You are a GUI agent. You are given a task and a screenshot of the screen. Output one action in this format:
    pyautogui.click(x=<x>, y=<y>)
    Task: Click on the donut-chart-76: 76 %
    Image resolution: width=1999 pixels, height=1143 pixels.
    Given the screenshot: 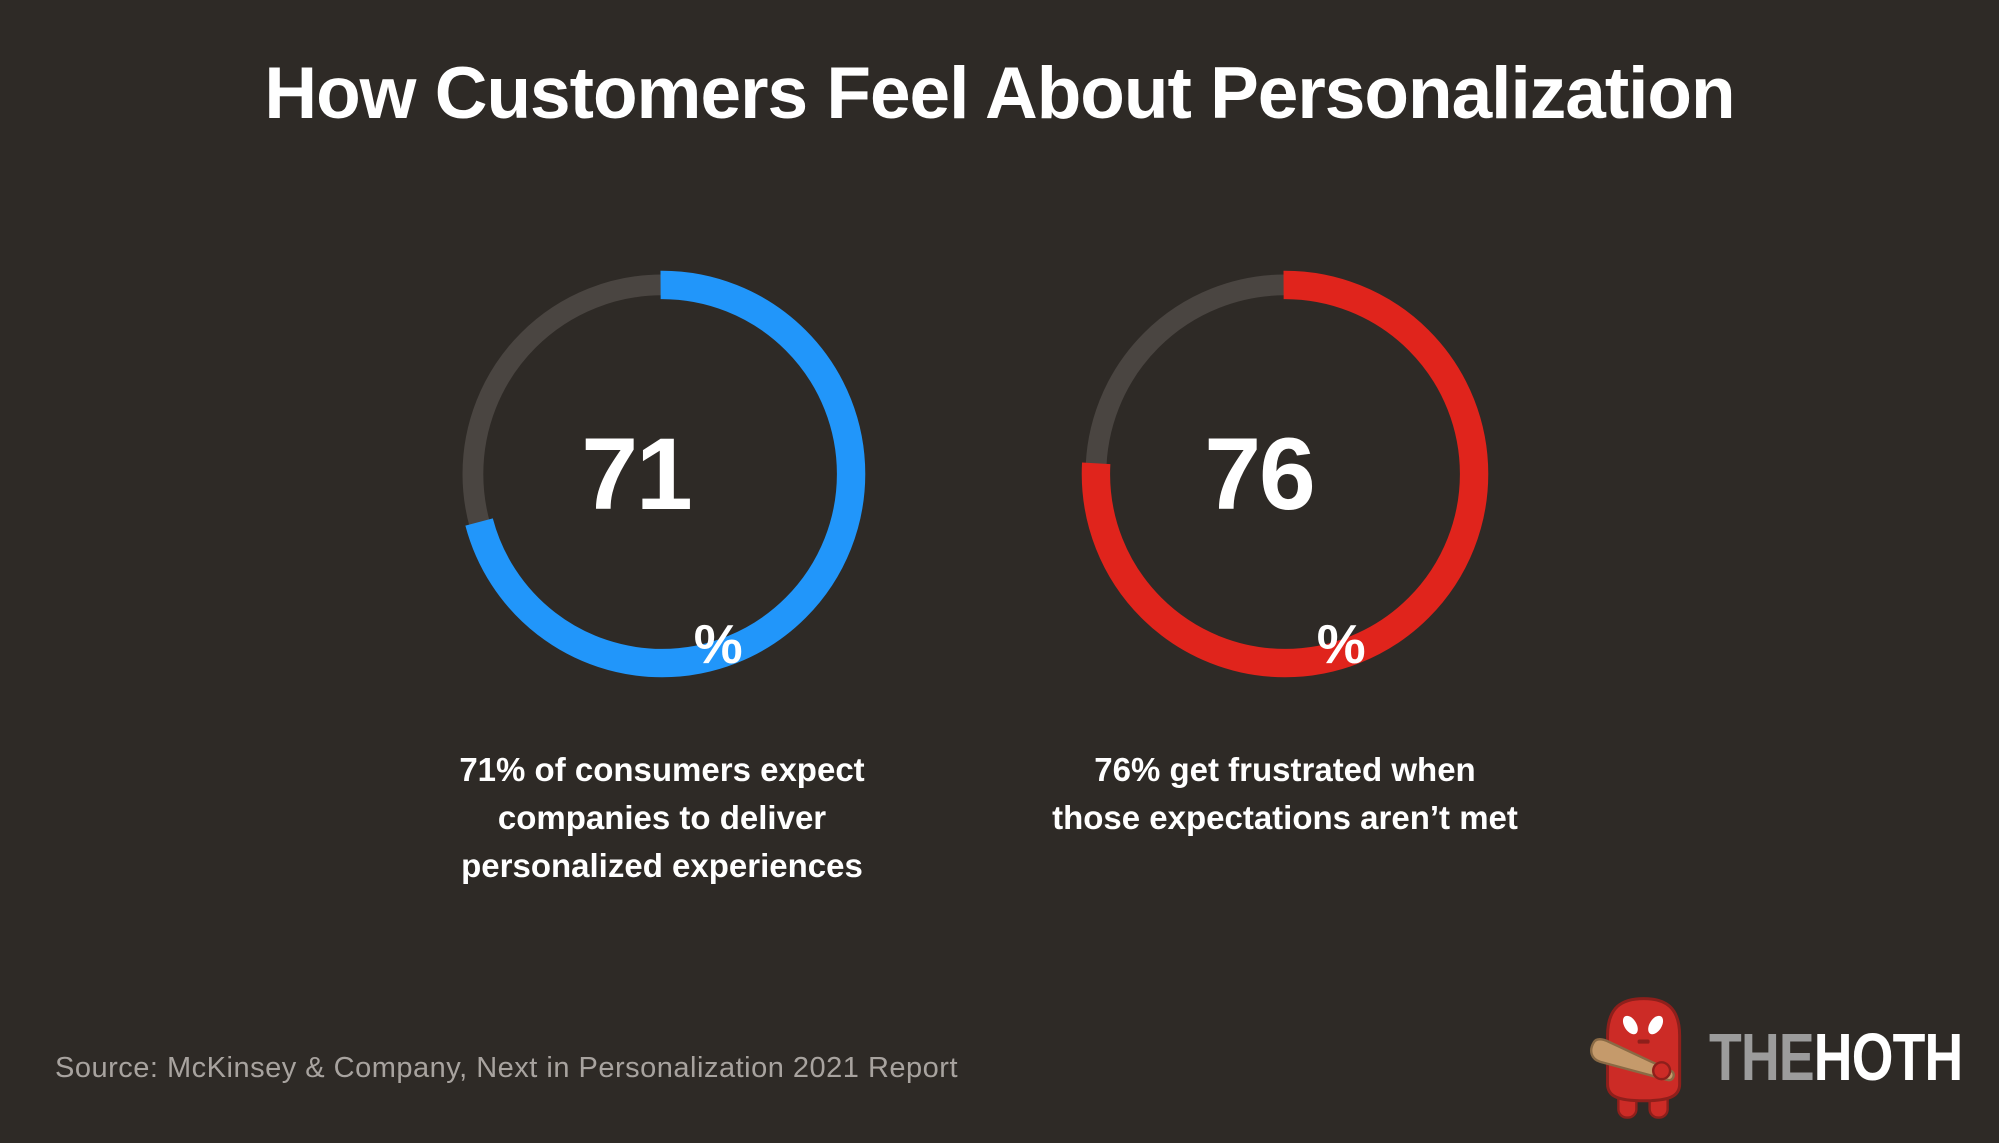 What is the action you would take?
    pyautogui.click(x=1285, y=474)
    